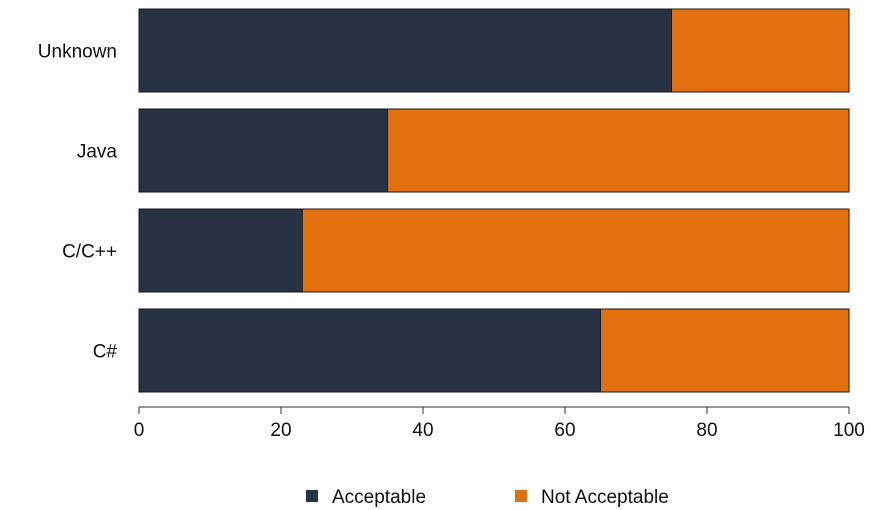 The width and height of the screenshot is (871, 510). I want to click on bar-unknown-not-acceptable, so click(760, 50).